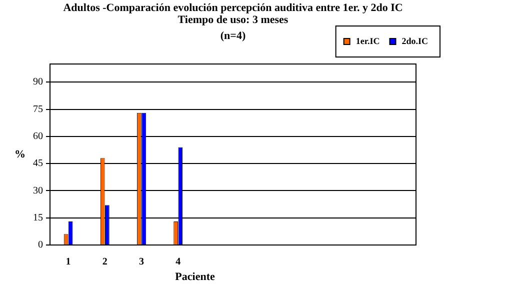  What do you see at coordinates (38, 109) in the screenshot?
I see `y-tick-label: 75` at bounding box center [38, 109].